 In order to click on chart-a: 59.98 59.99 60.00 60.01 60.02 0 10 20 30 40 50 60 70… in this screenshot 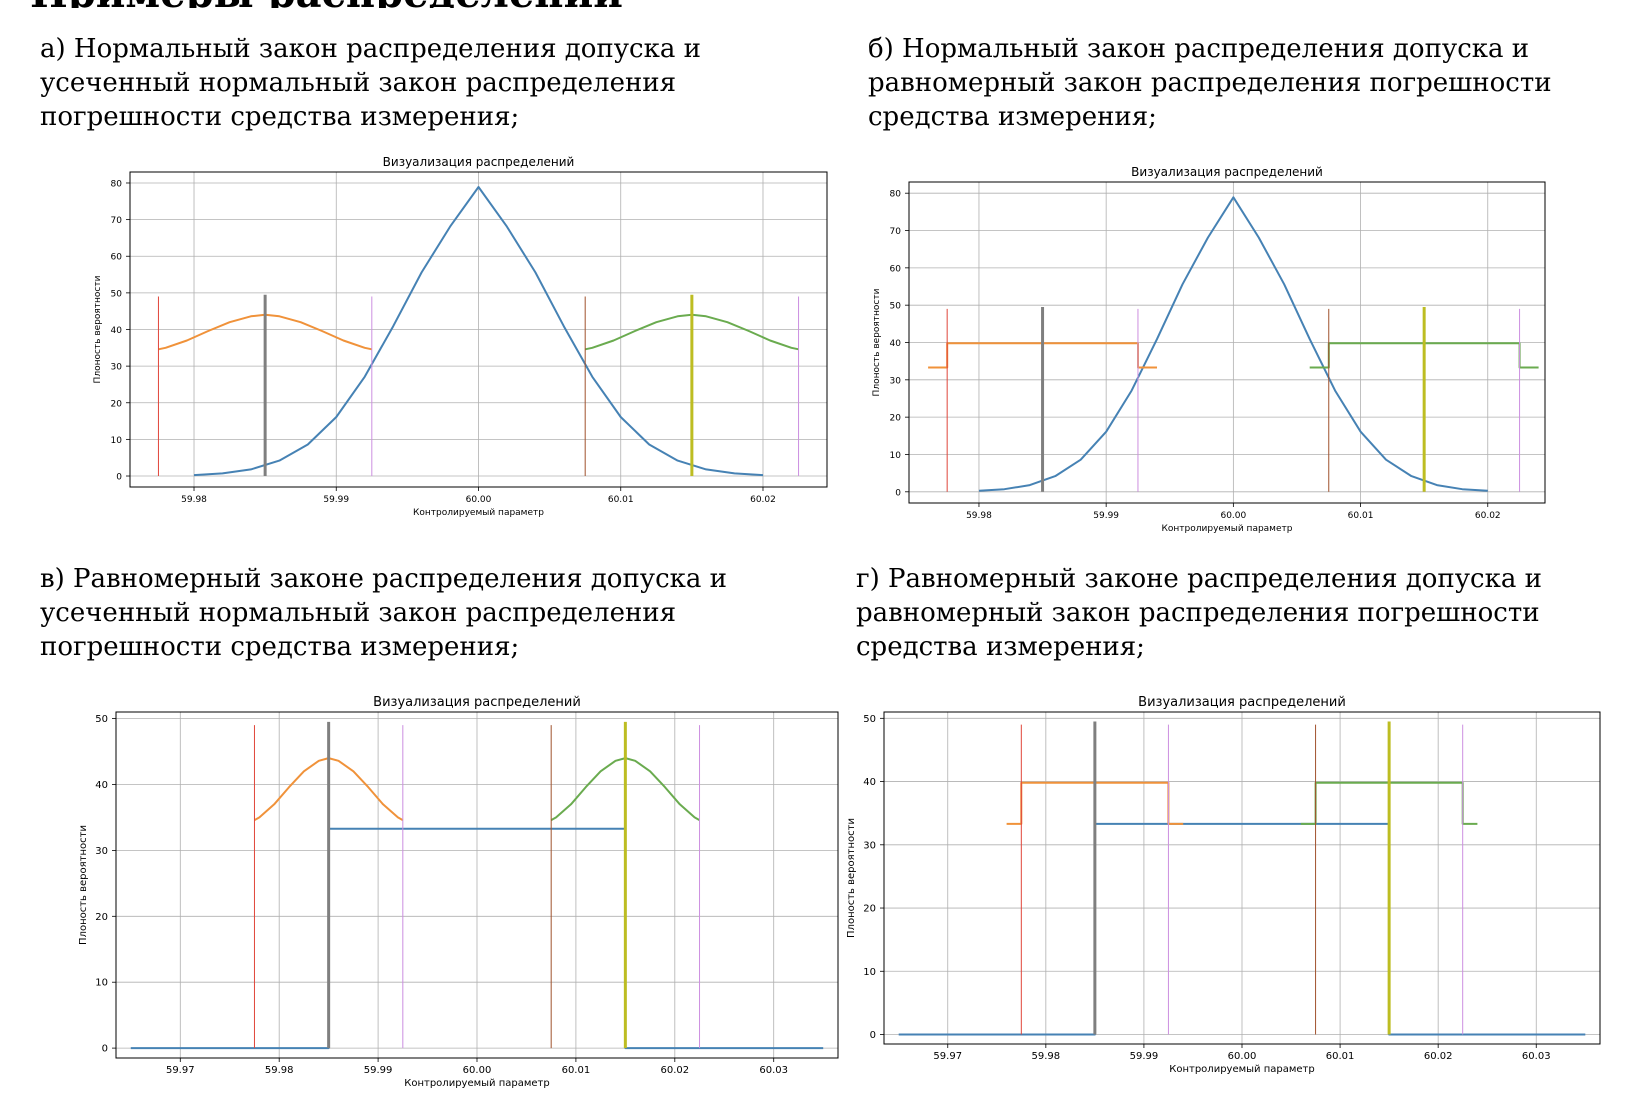, I will do `click(460, 336)`.